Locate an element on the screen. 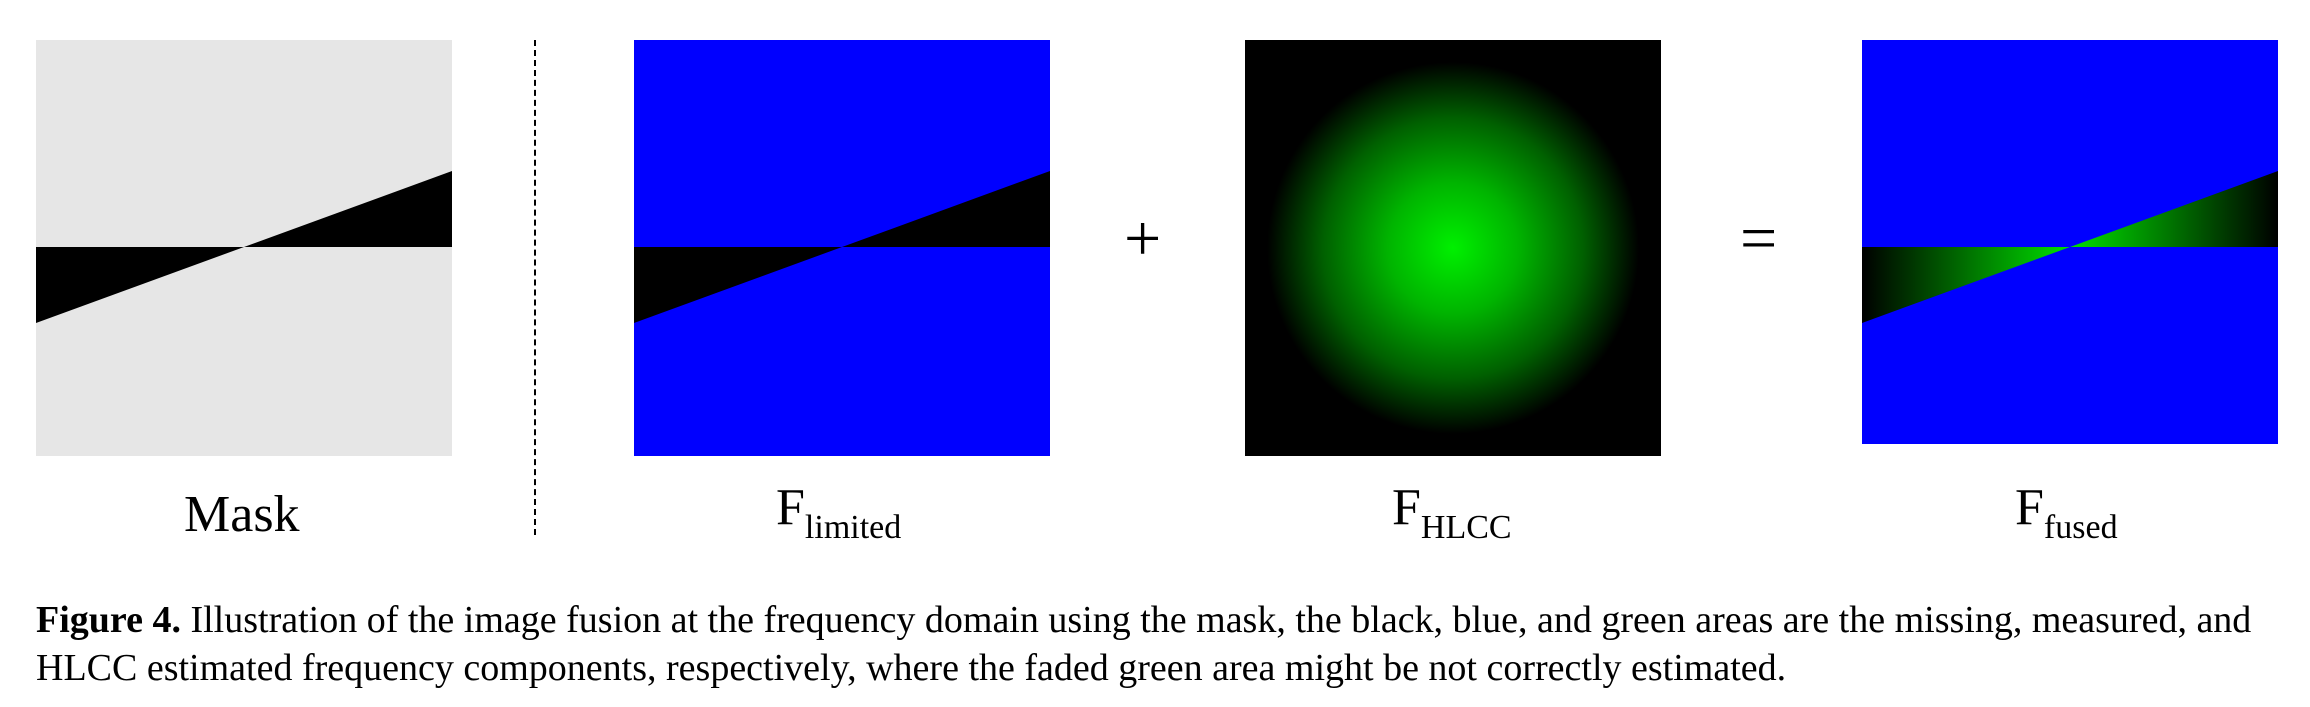 The image size is (2310, 707). limited-label: Flimited is located at coordinates (838, 518).